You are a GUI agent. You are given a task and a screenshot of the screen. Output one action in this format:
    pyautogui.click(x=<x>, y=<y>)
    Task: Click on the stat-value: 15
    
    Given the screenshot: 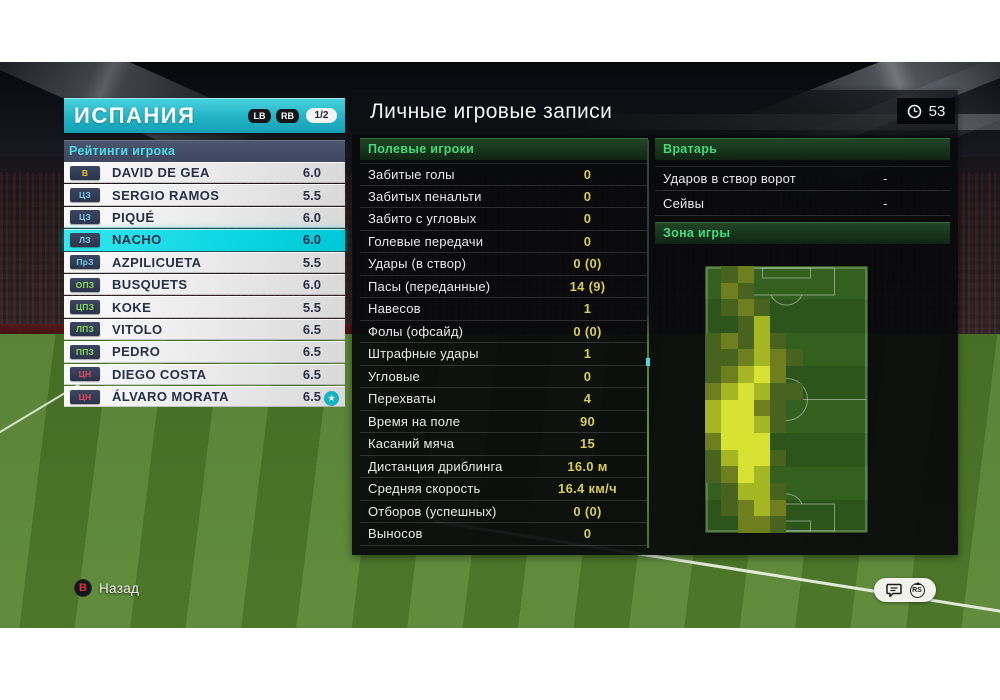 What is the action you would take?
    pyautogui.click(x=587, y=444)
    